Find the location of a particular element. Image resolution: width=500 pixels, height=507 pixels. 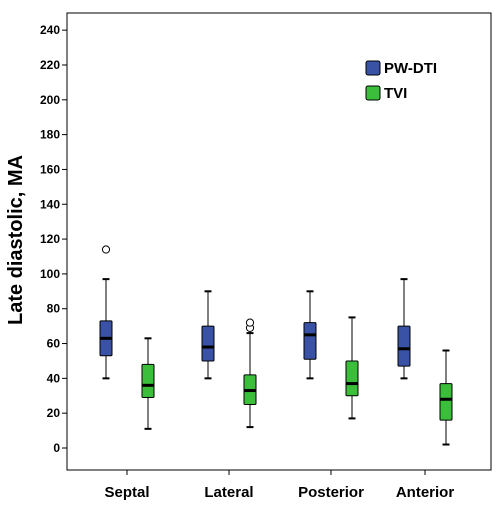

box-TVI-Posterior is located at coordinates (352, 368).